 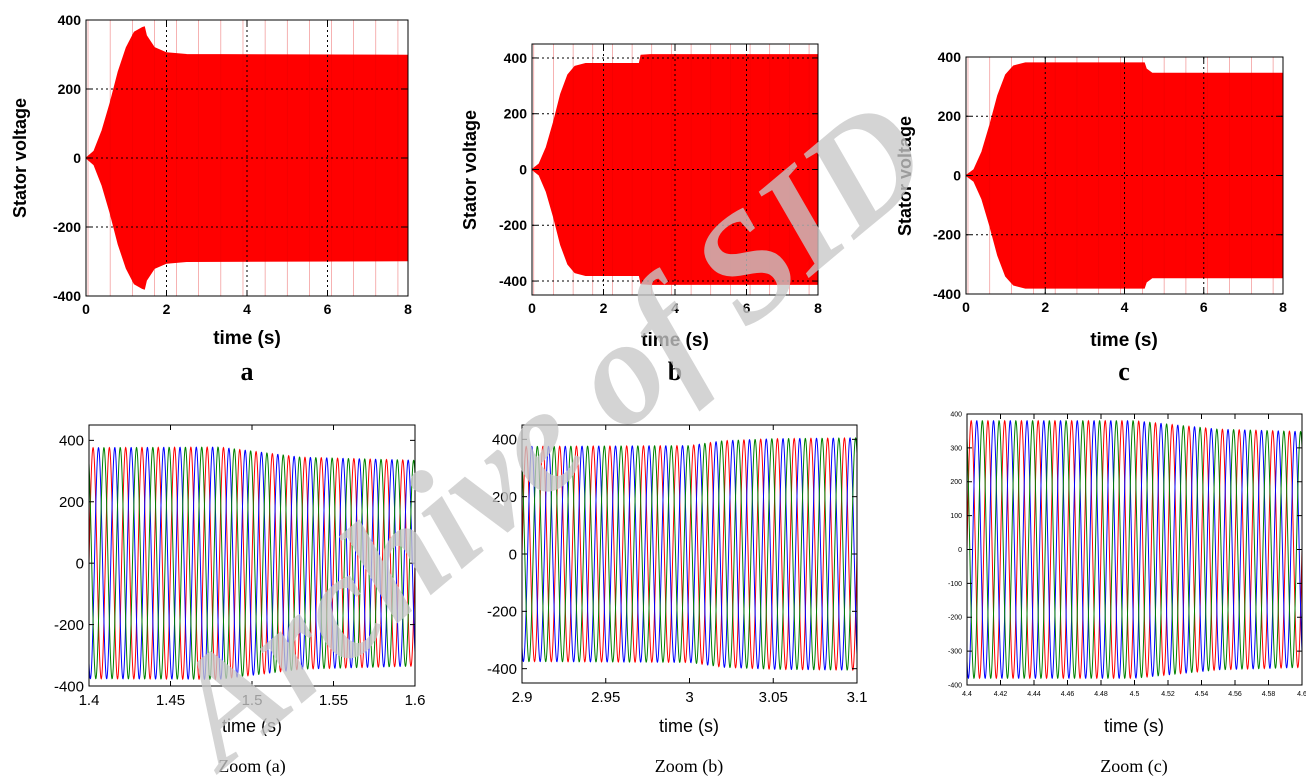 I want to click on x-tick-label: 1.6, so click(x=415, y=700).